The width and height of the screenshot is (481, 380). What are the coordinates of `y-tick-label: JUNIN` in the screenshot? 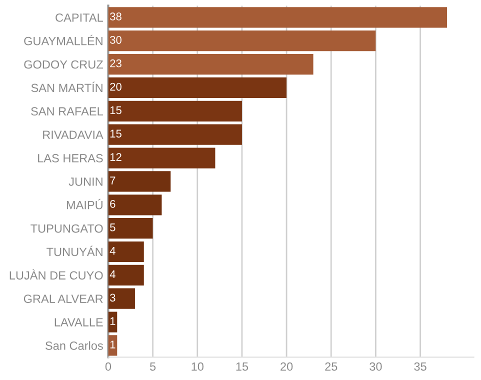 It's located at (85, 182).